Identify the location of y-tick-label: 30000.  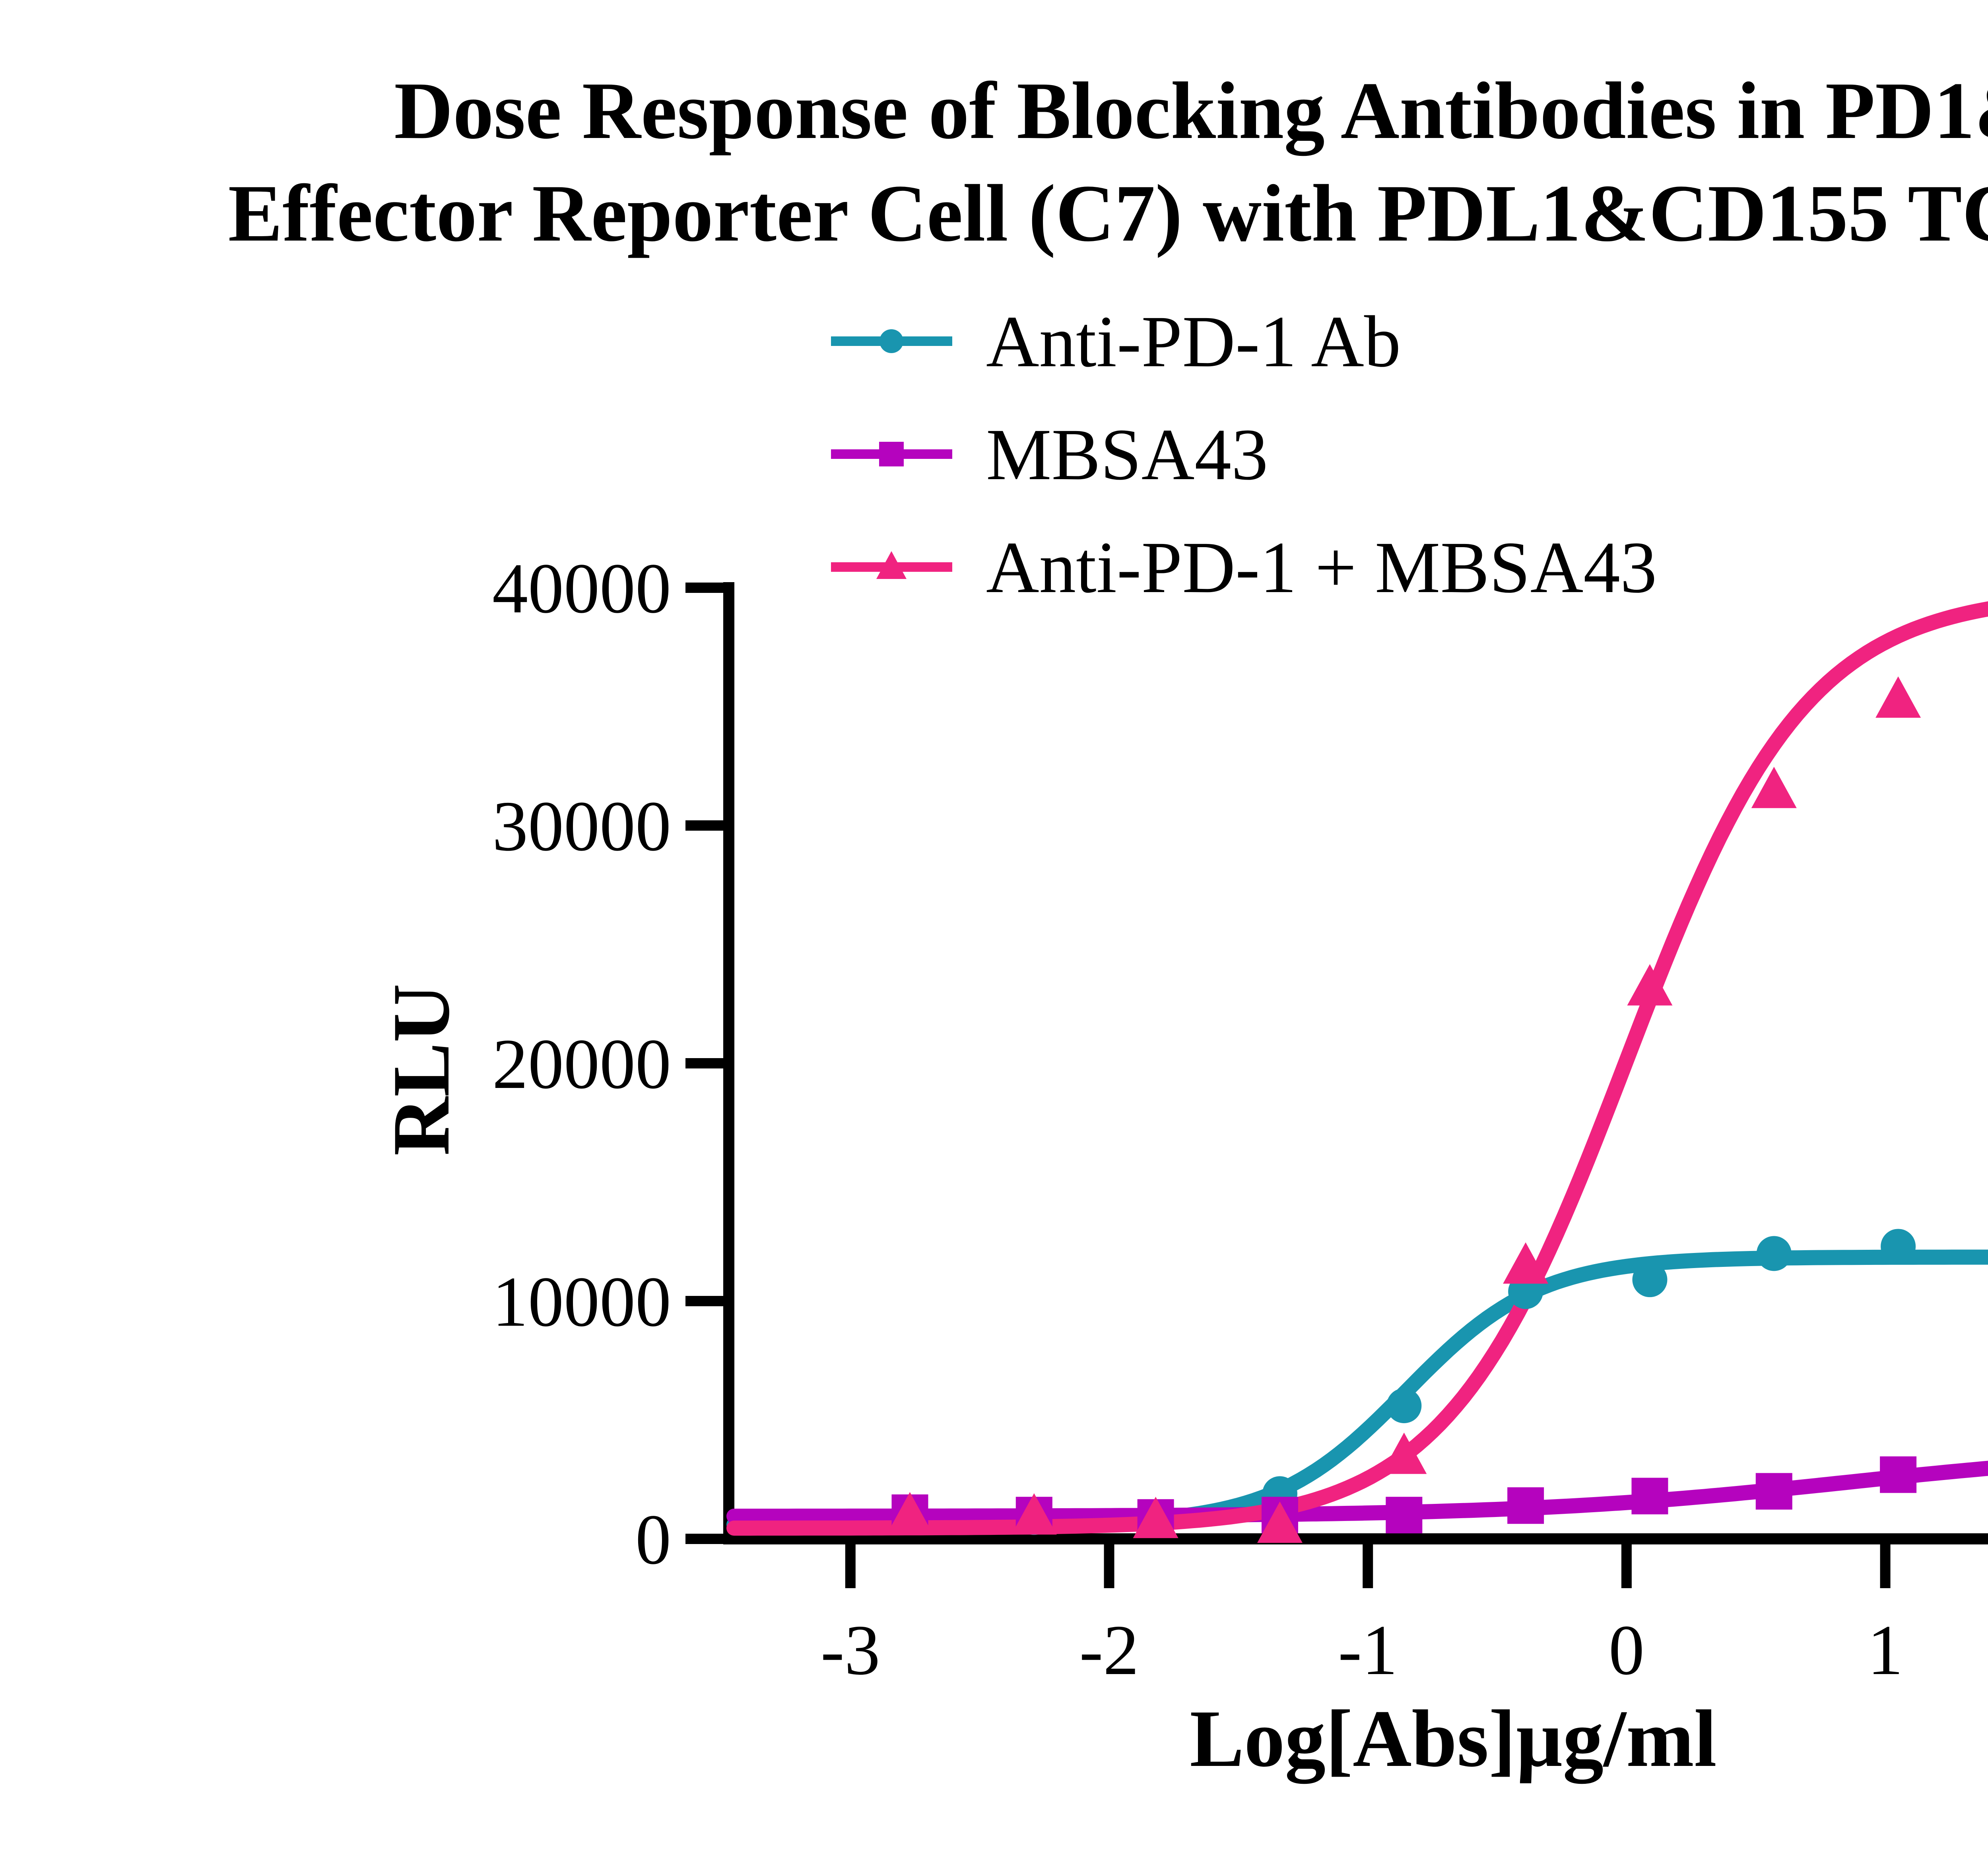
(581, 826).